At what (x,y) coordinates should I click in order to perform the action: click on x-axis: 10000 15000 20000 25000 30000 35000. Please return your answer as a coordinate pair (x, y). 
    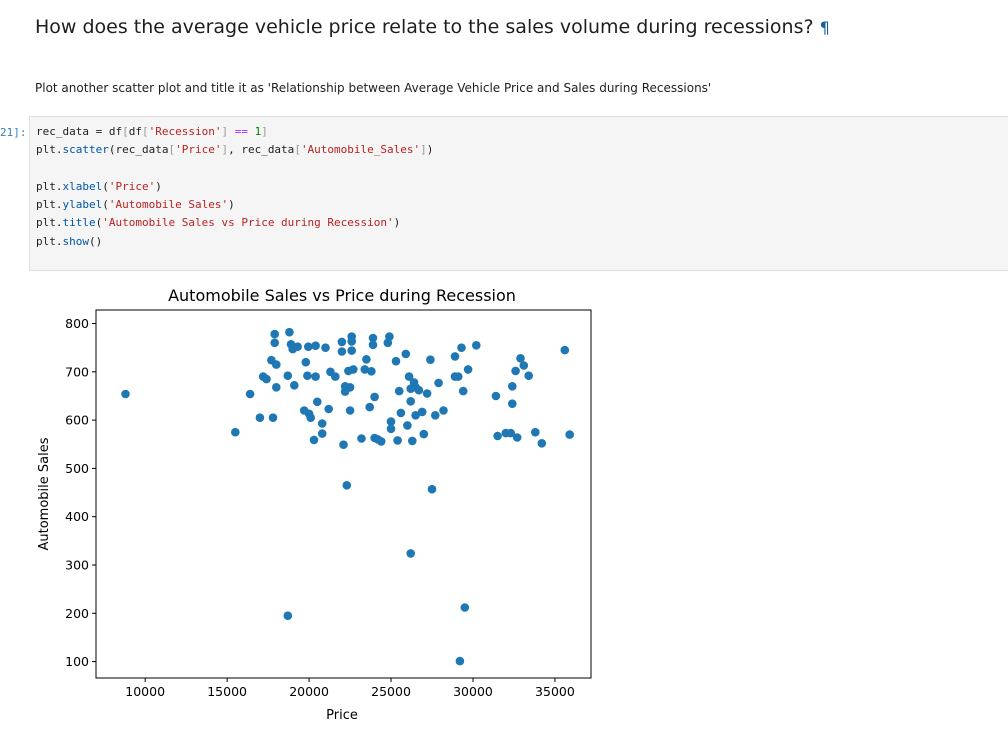
    Looking at the image, I should click on (350, 688).